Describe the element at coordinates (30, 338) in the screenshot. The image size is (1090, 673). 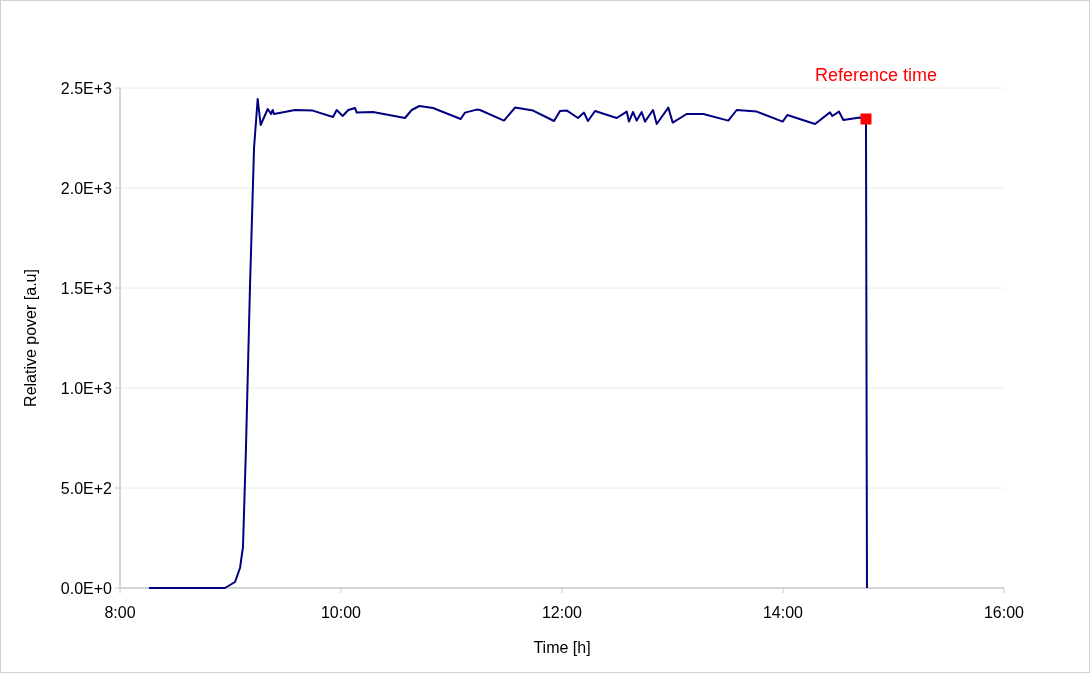
I see `y-axis-title: Relative pover [a.u]` at that location.